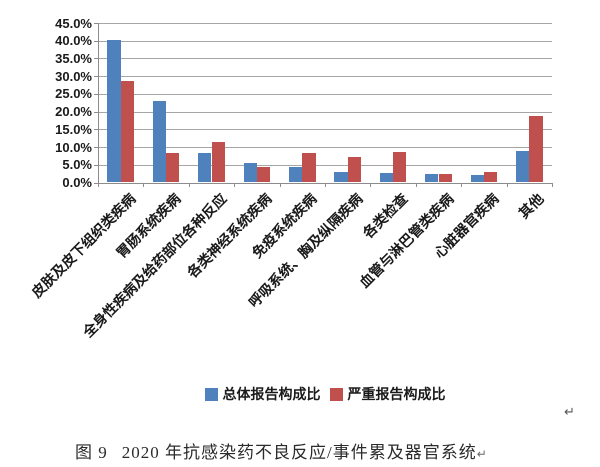 This screenshot has width=600, height=467. What do you see at coordinates (91, 452) in the screenshot?
I see `figure-number: 图 9` at bounding box center [91, 452].